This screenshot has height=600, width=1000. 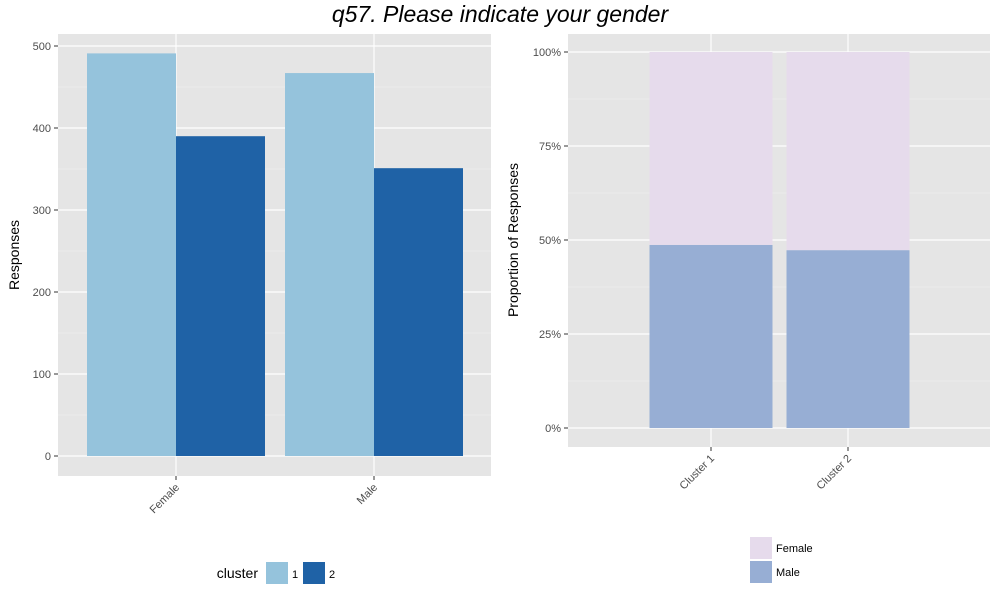 What do you see at coordinates (550, 147) in the screenshot?
I see `right-y-tick-label: 75%` at bounding box center [550, 147].